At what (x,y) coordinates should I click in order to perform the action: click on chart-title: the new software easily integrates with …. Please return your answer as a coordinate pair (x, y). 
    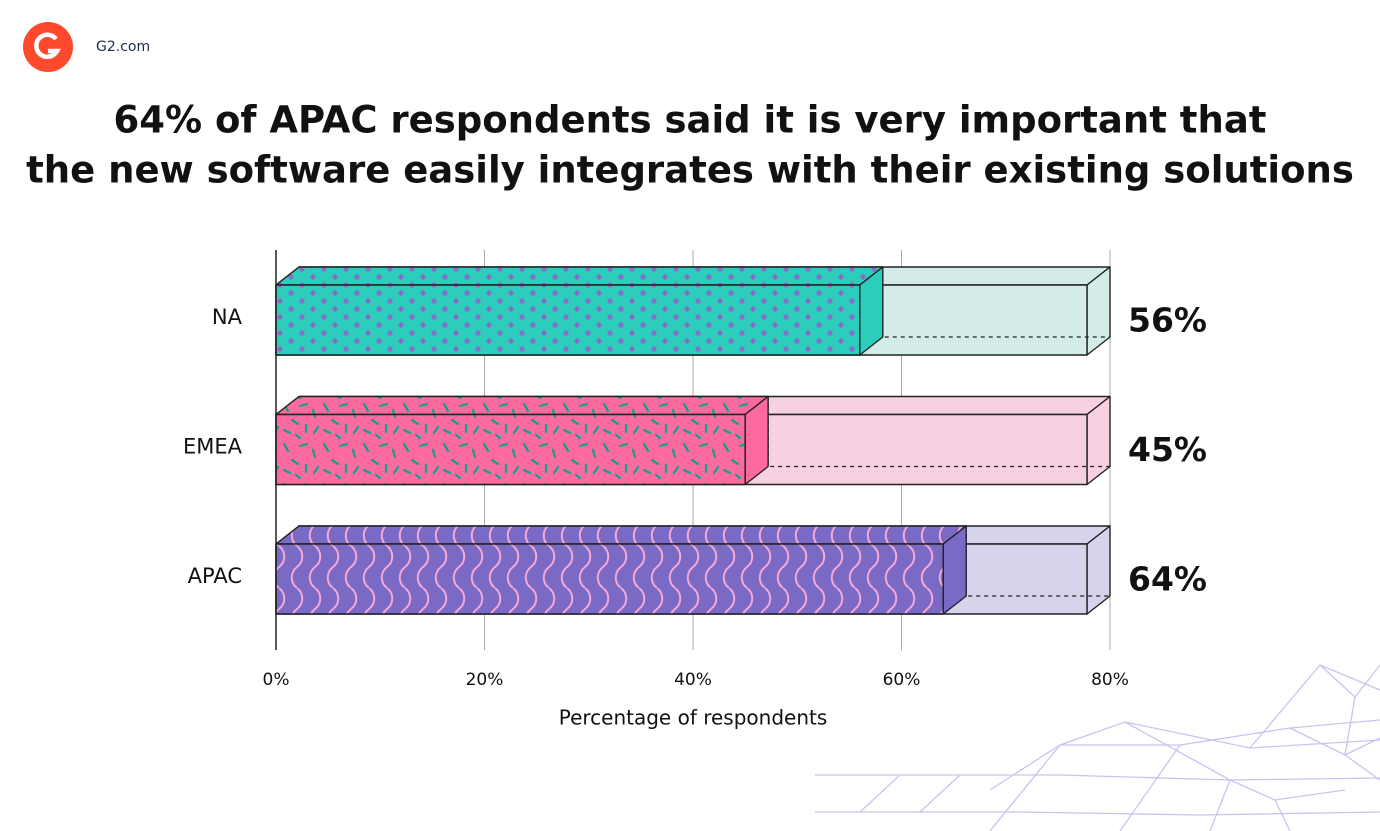
    Looking at the image, I should click on (690, 170).